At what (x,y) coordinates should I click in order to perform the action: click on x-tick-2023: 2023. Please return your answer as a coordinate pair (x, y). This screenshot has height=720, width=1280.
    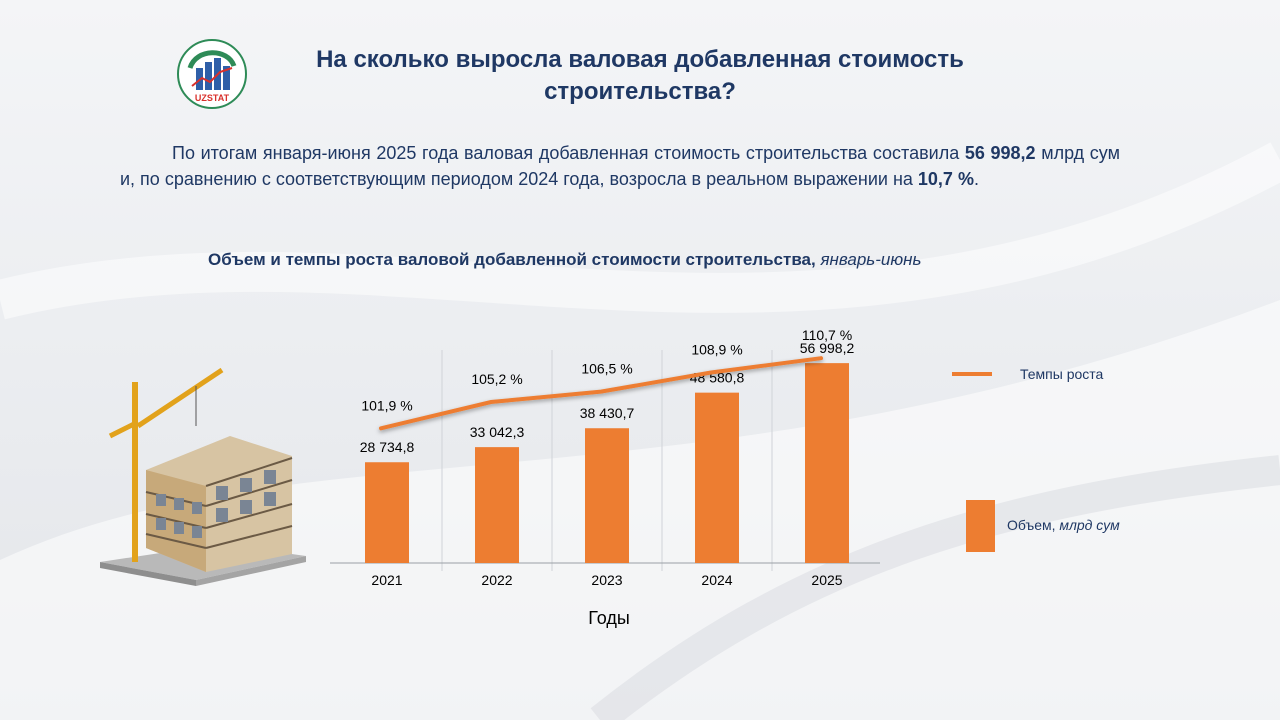
    Looking at the image, I should click on (606, 580).